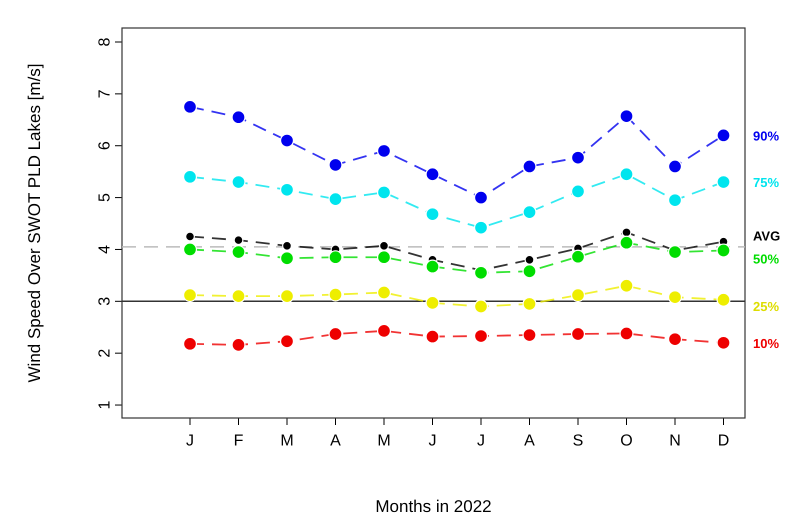 Image resolution: width=789 pixels, height=527 pixels. Describe the element at coordinates (239, 441) in the screenshot. I see `x-tick-label: F` at that location.